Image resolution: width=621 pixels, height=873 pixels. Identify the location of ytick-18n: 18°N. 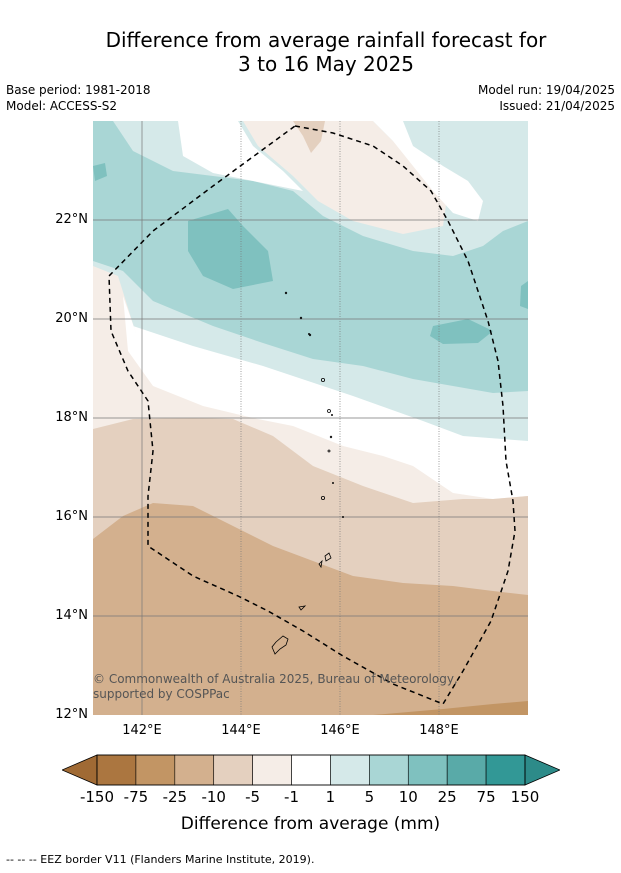
(71, 417).